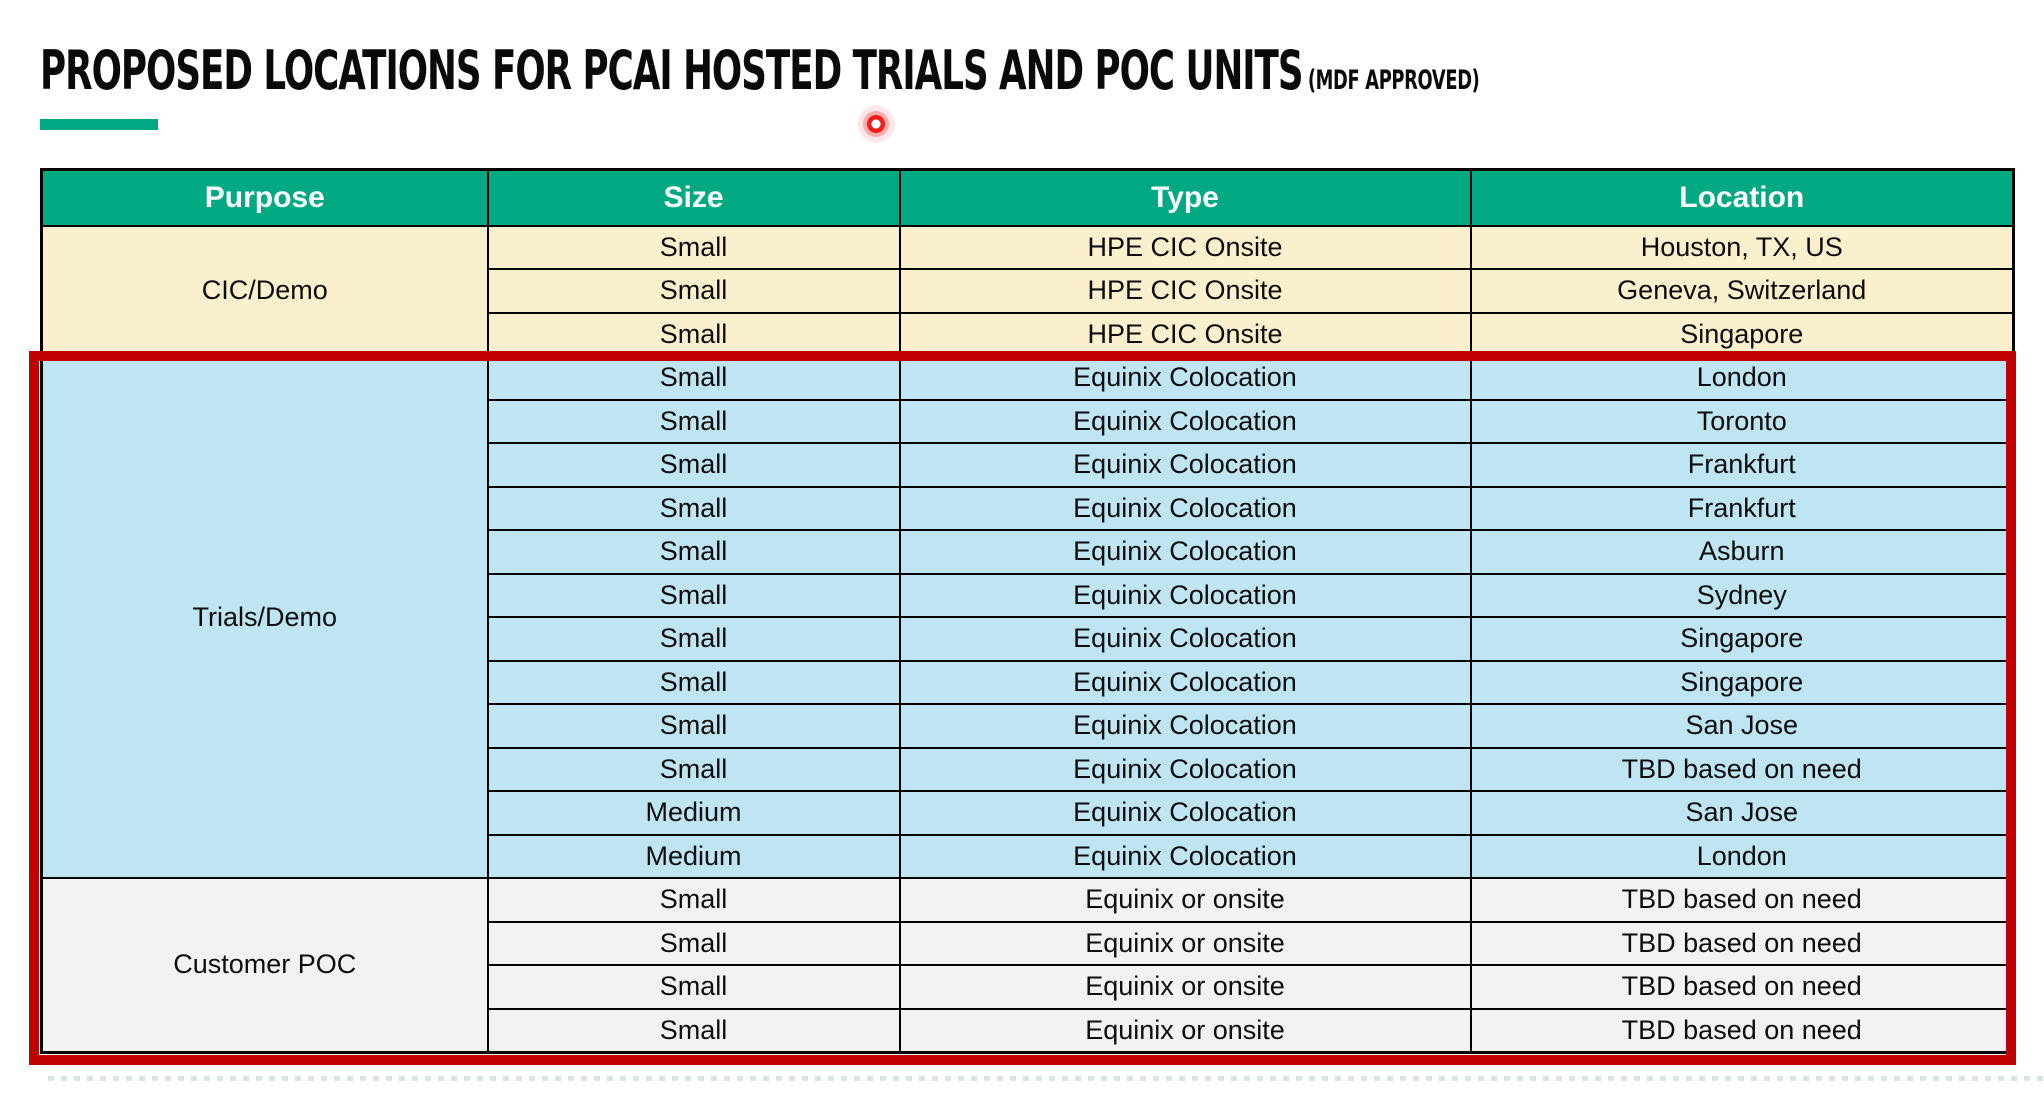 The height and width of the screenshot is (1097, 2044). Describe the element at coordinates (99, 124) in the screenshot. I see `title-accent-bar` at that location.